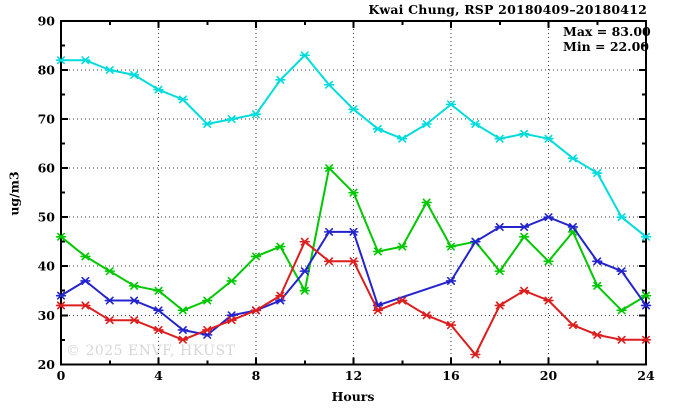 This screenshot has width=674, height=409. I want to click on x-tick-label: 4, so click(158, 375).